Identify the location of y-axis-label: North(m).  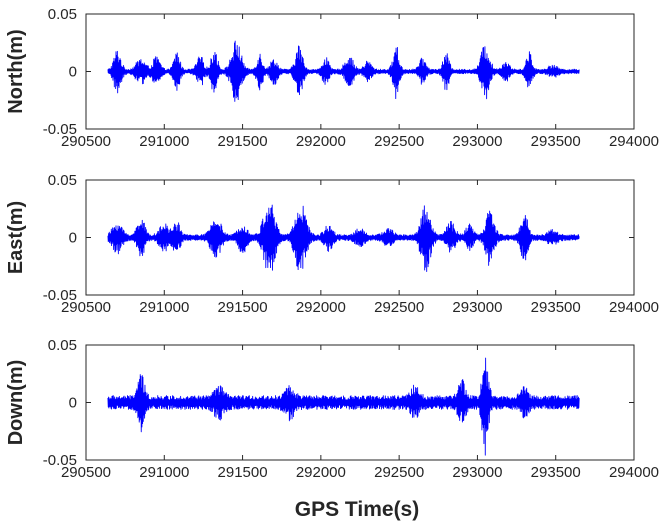
(16, 71).